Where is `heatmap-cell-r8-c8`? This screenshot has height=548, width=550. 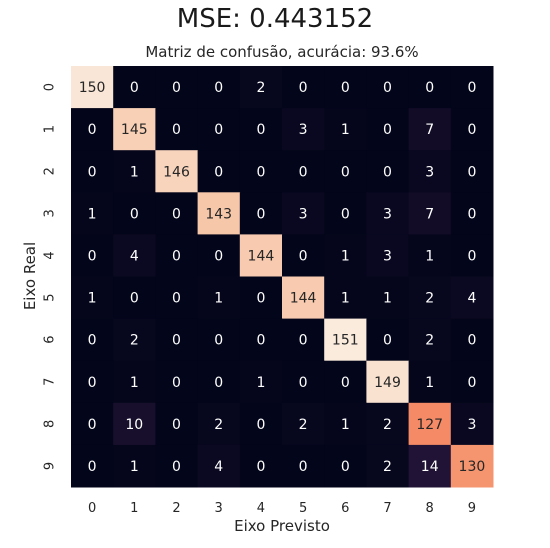
heatmap-cell-r8-c8 is located at coordinates (430, 424).